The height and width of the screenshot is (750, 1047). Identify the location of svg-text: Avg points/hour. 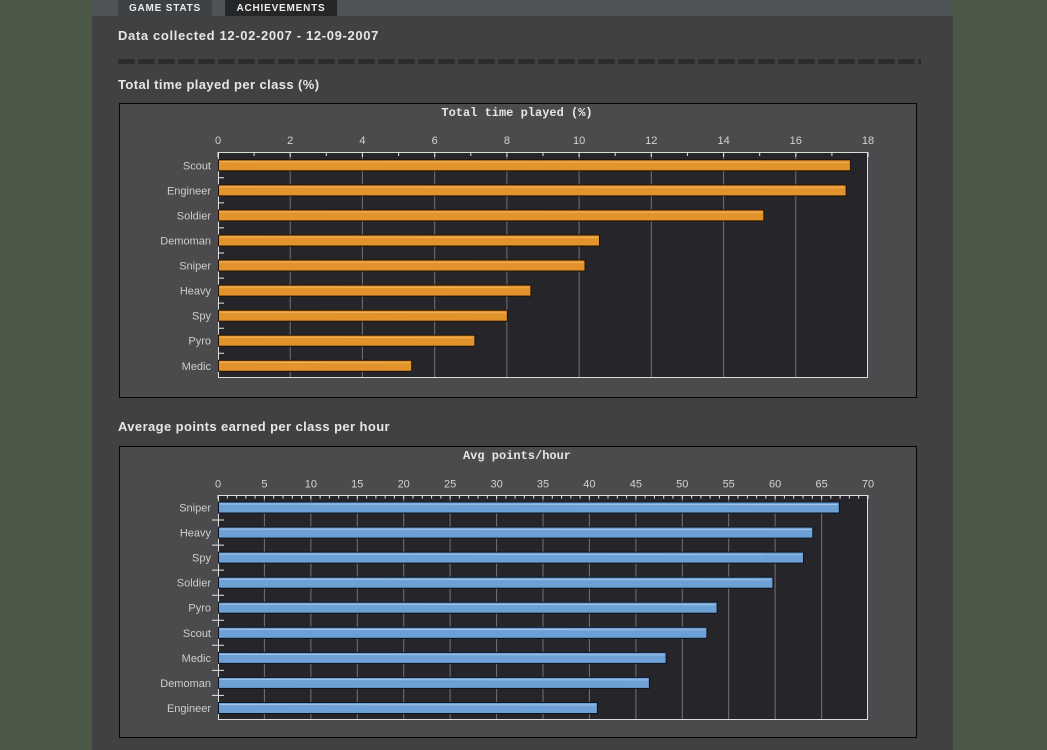
(517, 456).